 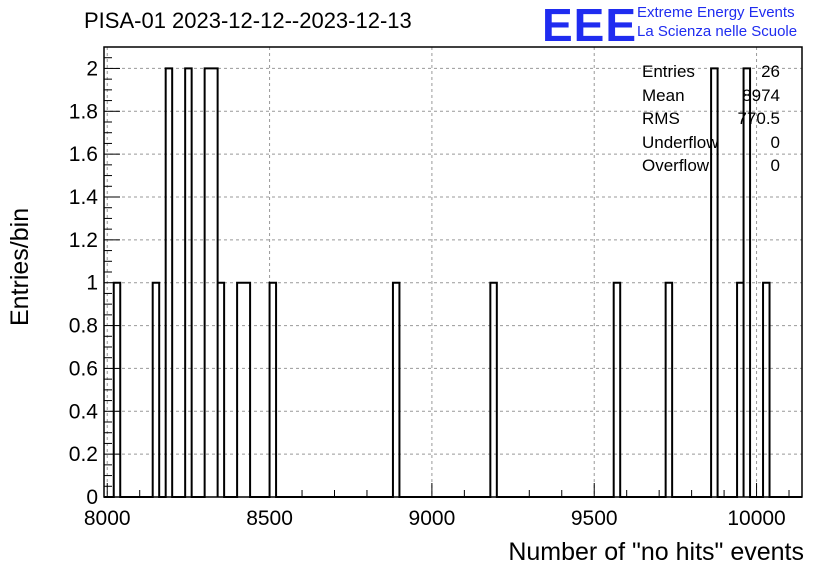 I want to click on stats-value: 770.5, so click(x=758, y=118).